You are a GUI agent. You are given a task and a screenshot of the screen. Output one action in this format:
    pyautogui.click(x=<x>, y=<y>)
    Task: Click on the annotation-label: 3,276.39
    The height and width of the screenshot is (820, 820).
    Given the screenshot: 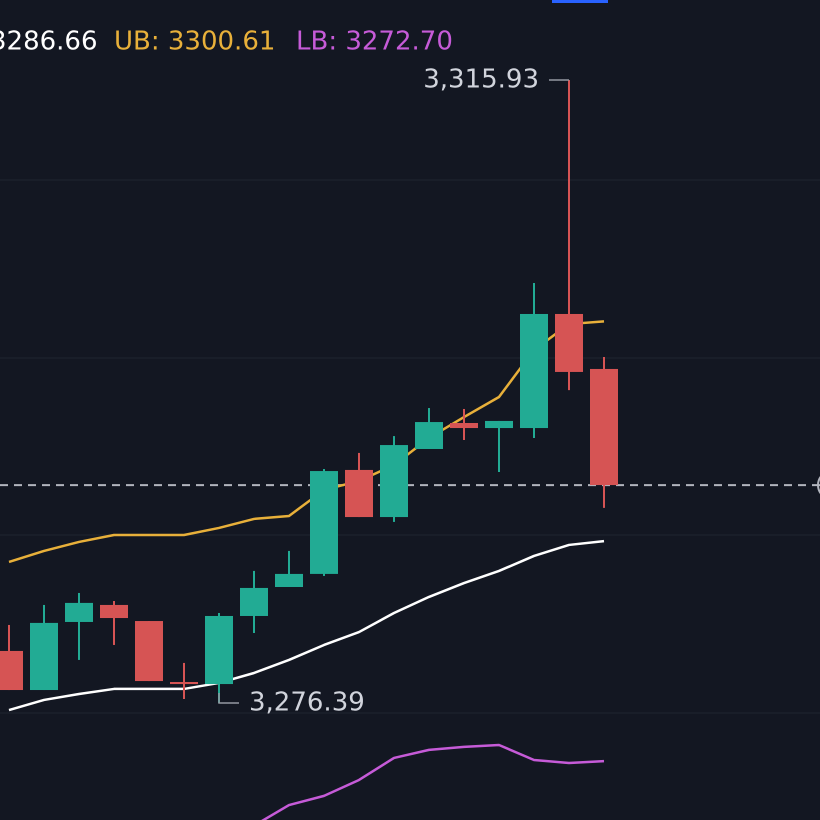 What is the action you would take?
    pyautogui.click(x=307, y=702)
    